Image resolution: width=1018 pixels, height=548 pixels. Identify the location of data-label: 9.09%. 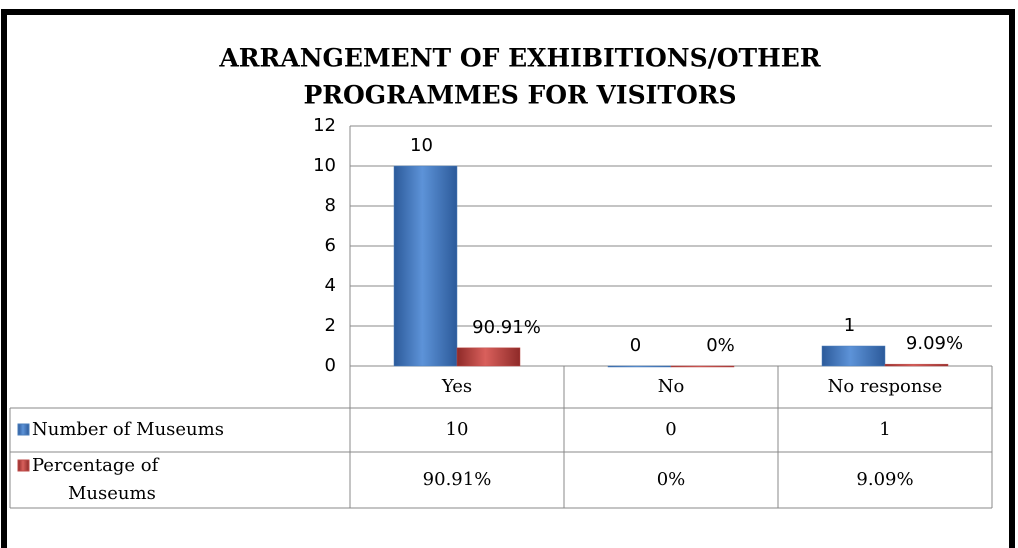
(934, 343).